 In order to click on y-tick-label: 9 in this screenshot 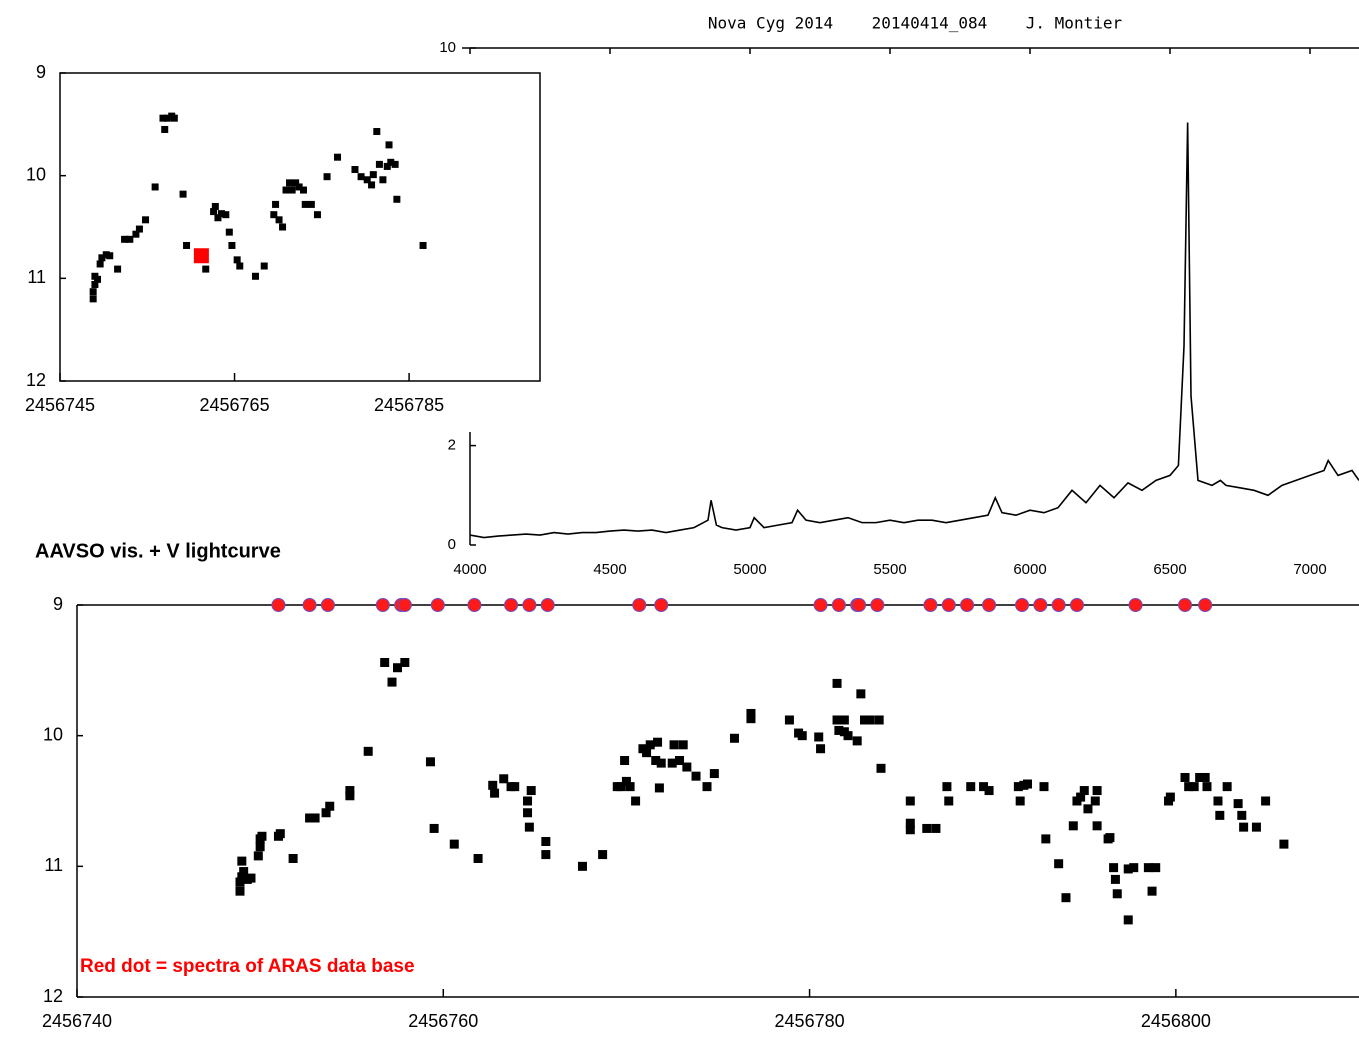, I will do `click(41, 72)`.